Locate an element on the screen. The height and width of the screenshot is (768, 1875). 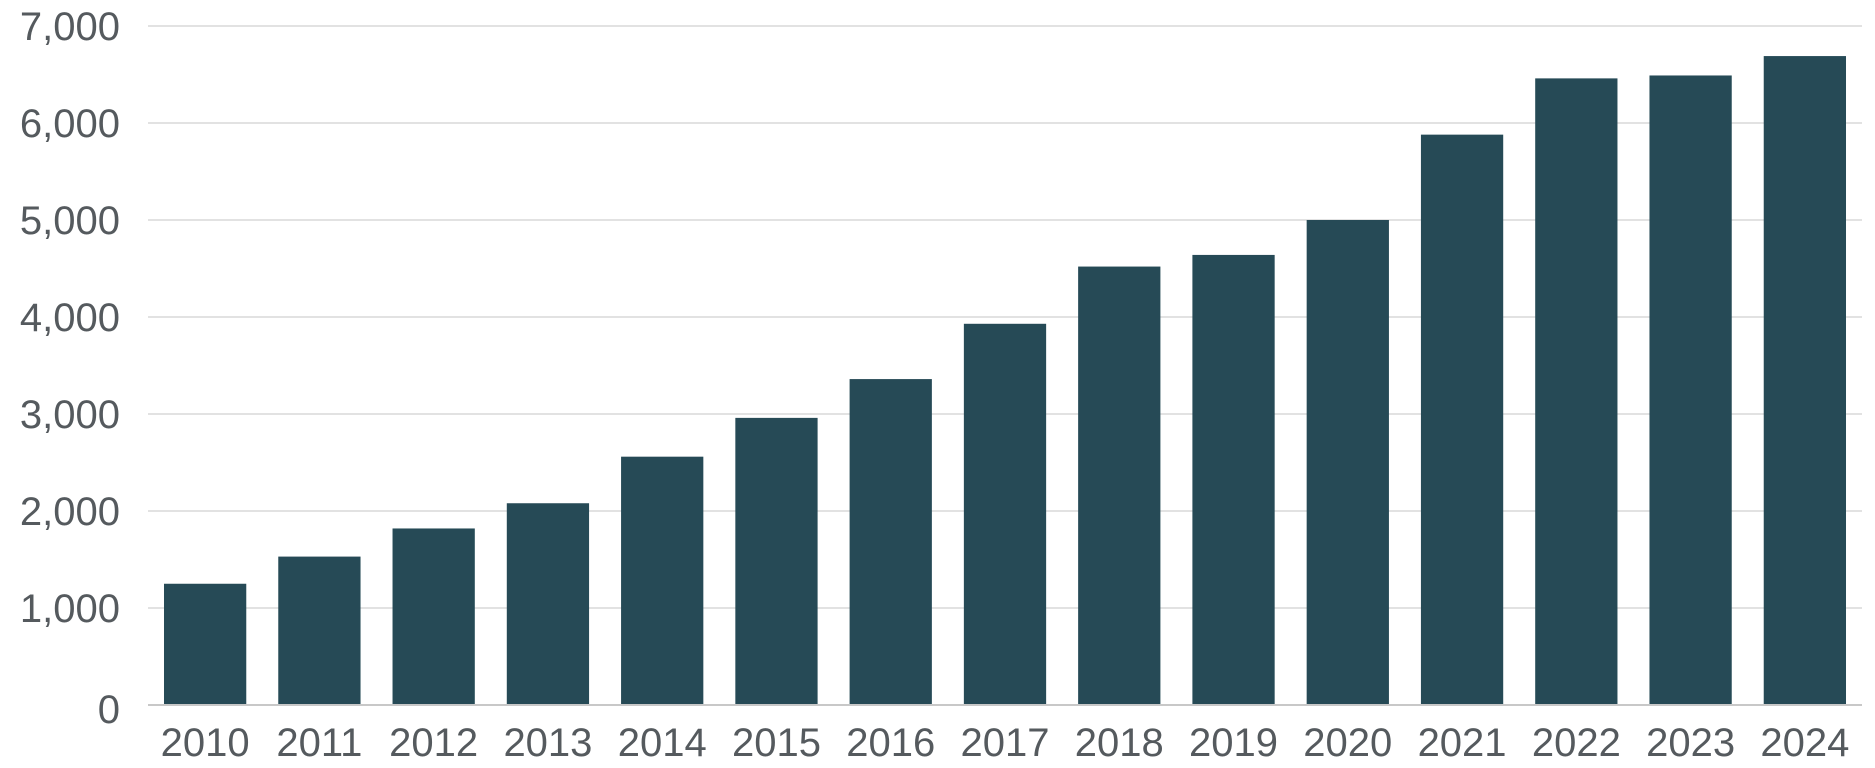
x-tick-label: 2023 is located at coordinates (1690, 743).